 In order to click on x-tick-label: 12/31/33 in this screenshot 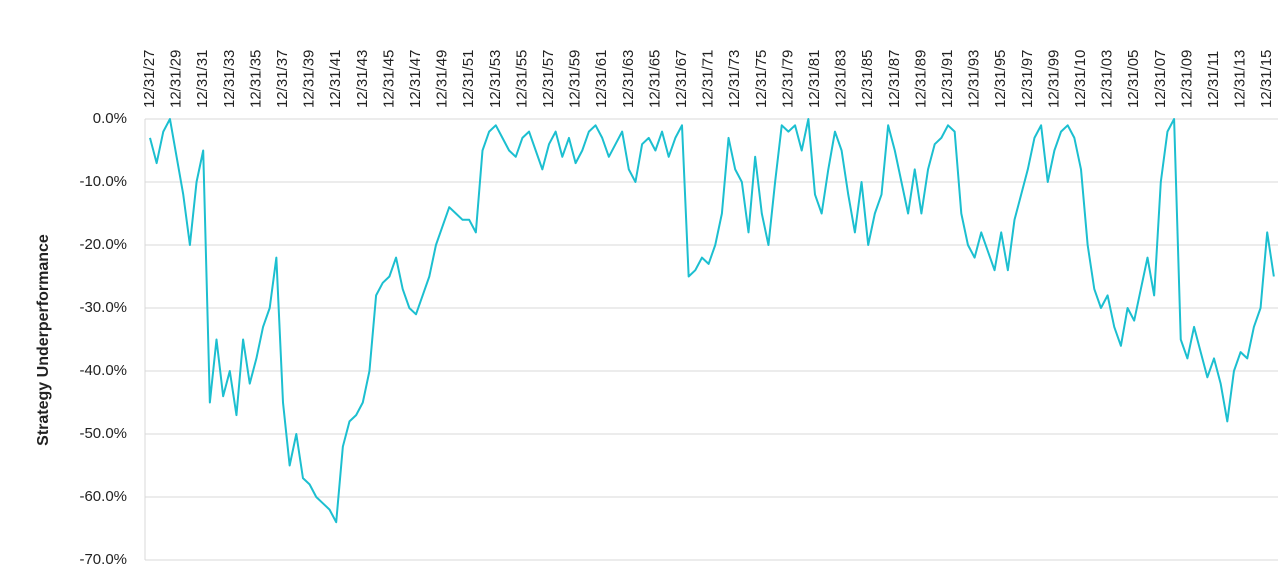, I will do `click(229, 79)`.